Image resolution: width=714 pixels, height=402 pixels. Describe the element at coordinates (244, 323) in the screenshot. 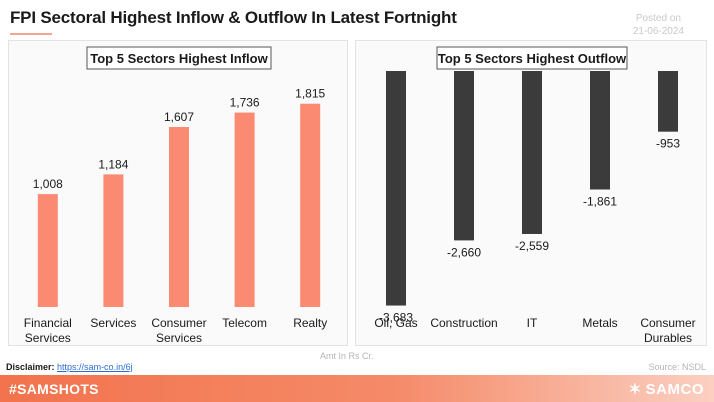

I see `category-label: Telecom` at that location.